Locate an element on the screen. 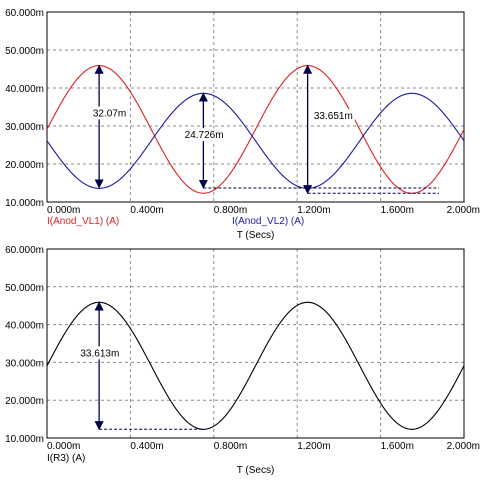 Image resolution: width=490 pixels, height=480 pixels. legend-entry-1: I(Anod_VL1) (A) is located at coordinates (83, 221).